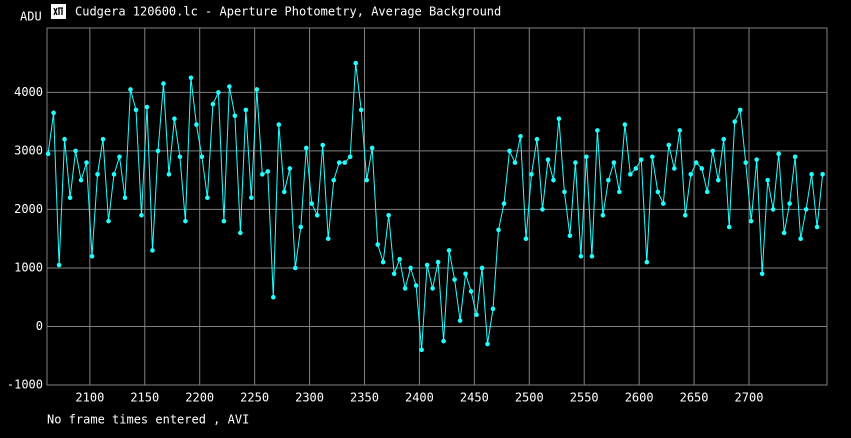 The image size is (851, 438). I want to click on y-tick-label: 4000, so click(28, 92).